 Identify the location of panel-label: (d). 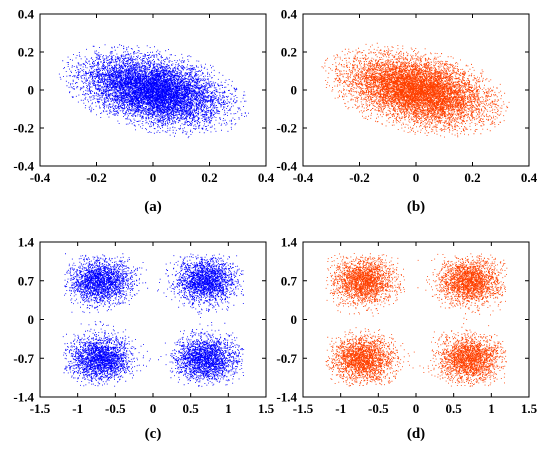
(416, 434).